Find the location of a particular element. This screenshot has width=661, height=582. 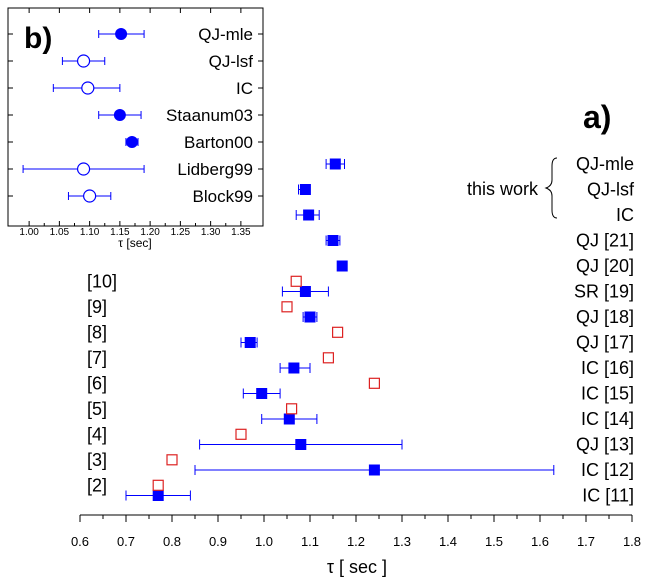

panel-b-x-ticks: 1.00 1.05 1.10 1.15 1.20 1.25 1.30 1.35 is located at coordinates (135, 123).